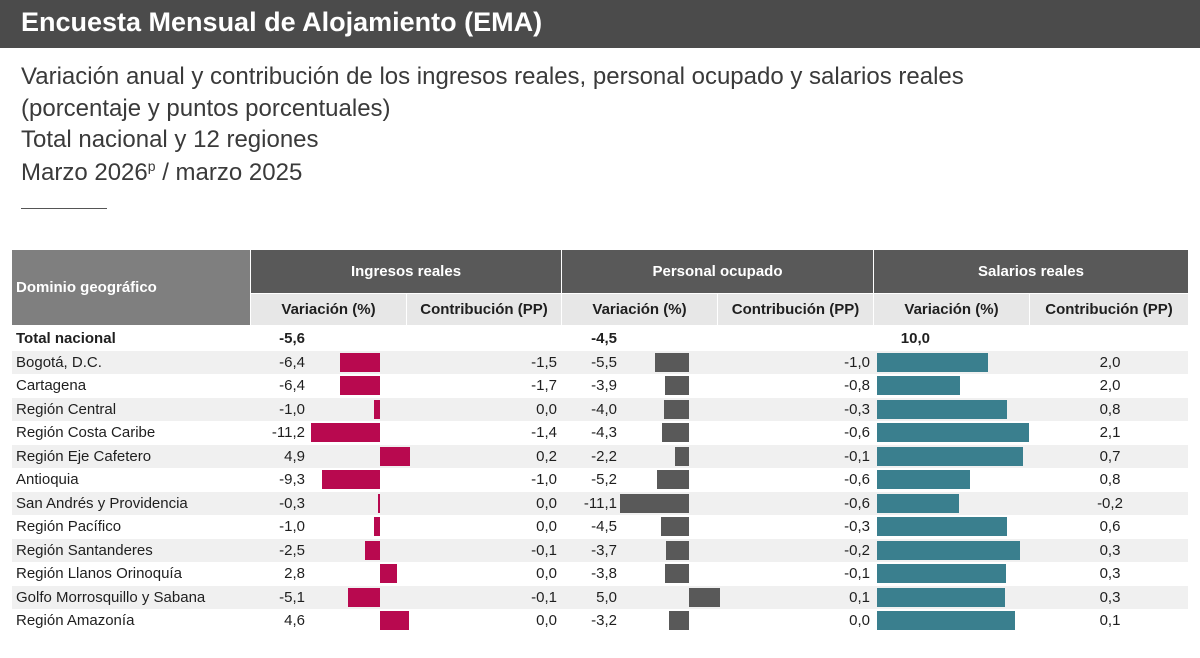 The image size is (1200, 658). I want to click on subheader-salarios-variacion: Variación (%), so click(951, 309).